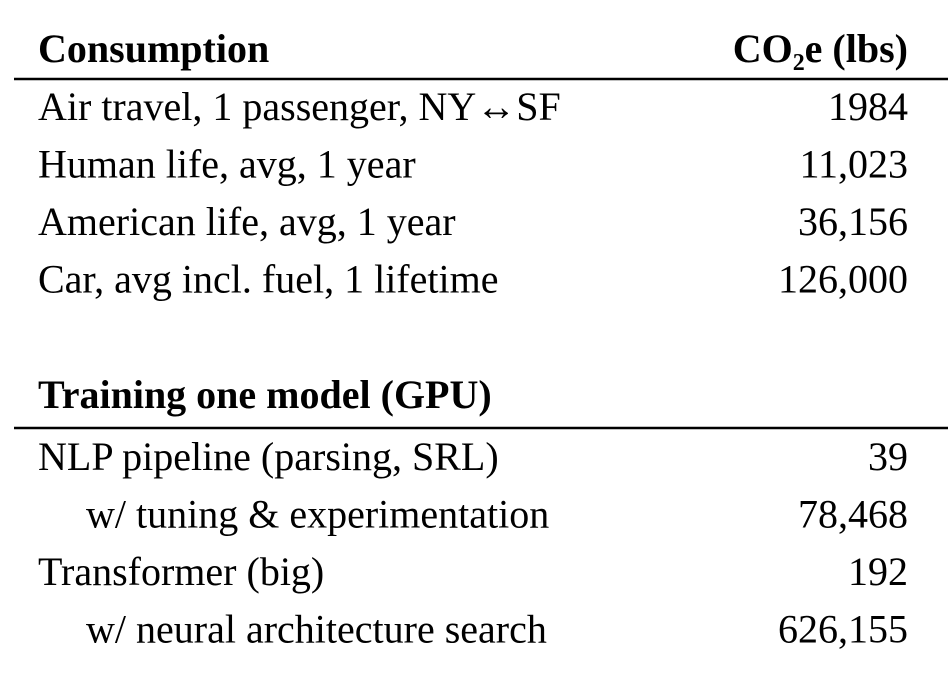 The image size is (948, 674). I want to click on row-value: 1984, so click(868, 106).